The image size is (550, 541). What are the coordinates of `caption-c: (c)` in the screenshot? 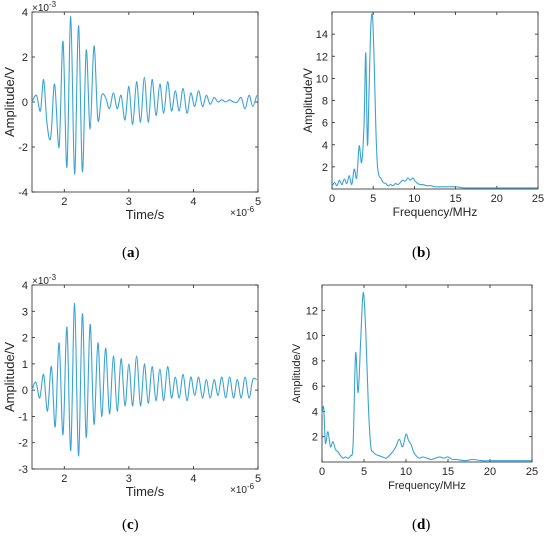 It's located at (130, 525).